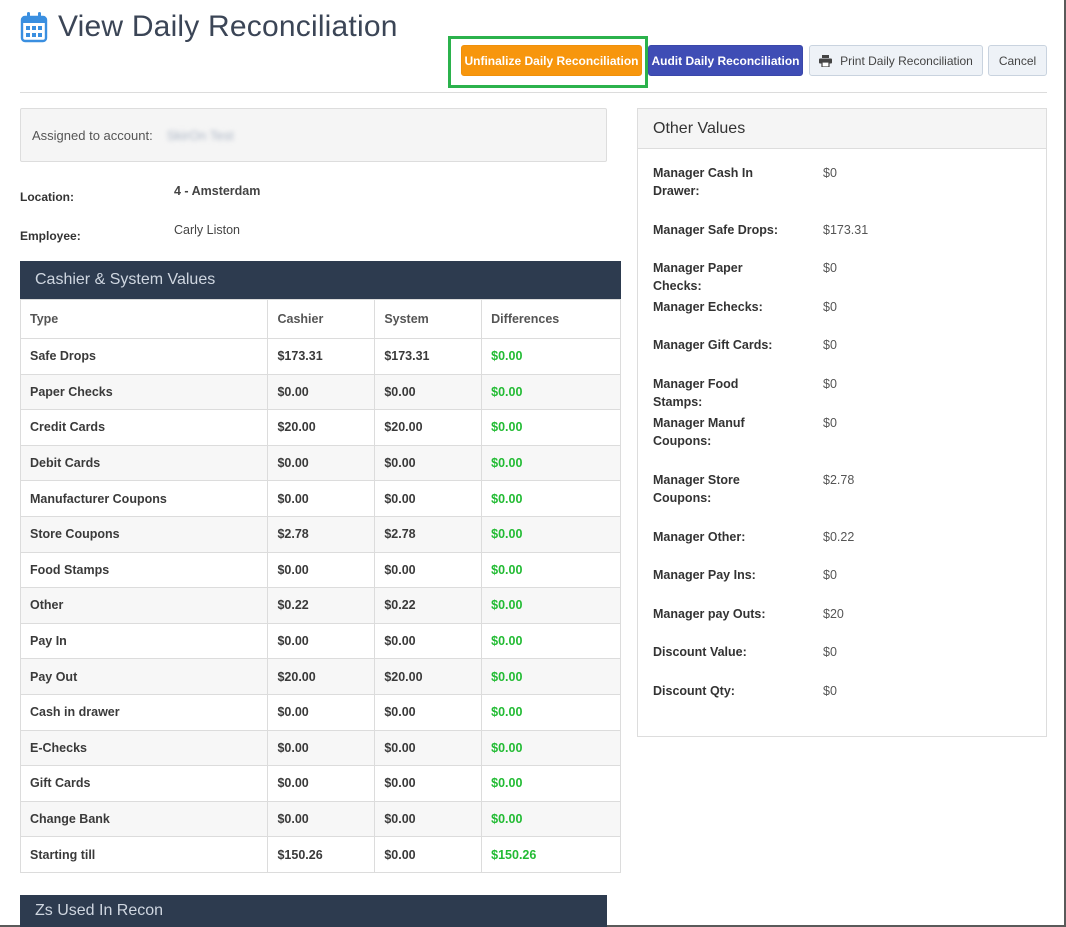  What do you see at coordinates (1017, 60) in the screenshot?
I see `cancel-button: Cancel` at bounding box center [1017, 60].